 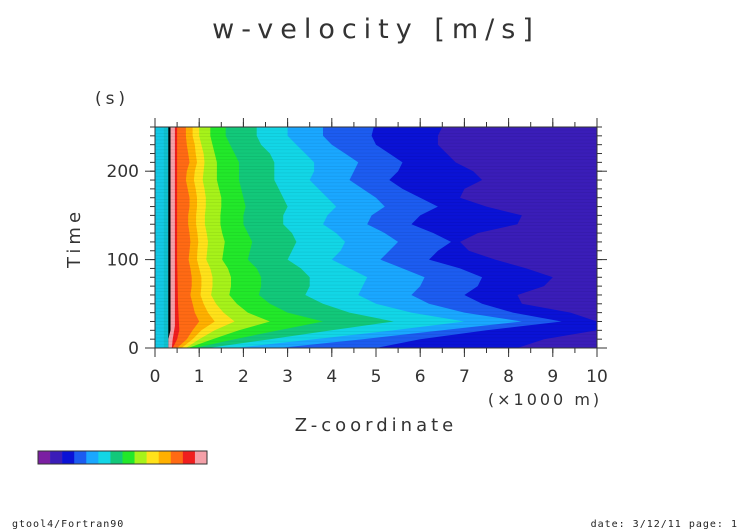 I want to click on x-tick-label: 7, so click(x=464, y=377).